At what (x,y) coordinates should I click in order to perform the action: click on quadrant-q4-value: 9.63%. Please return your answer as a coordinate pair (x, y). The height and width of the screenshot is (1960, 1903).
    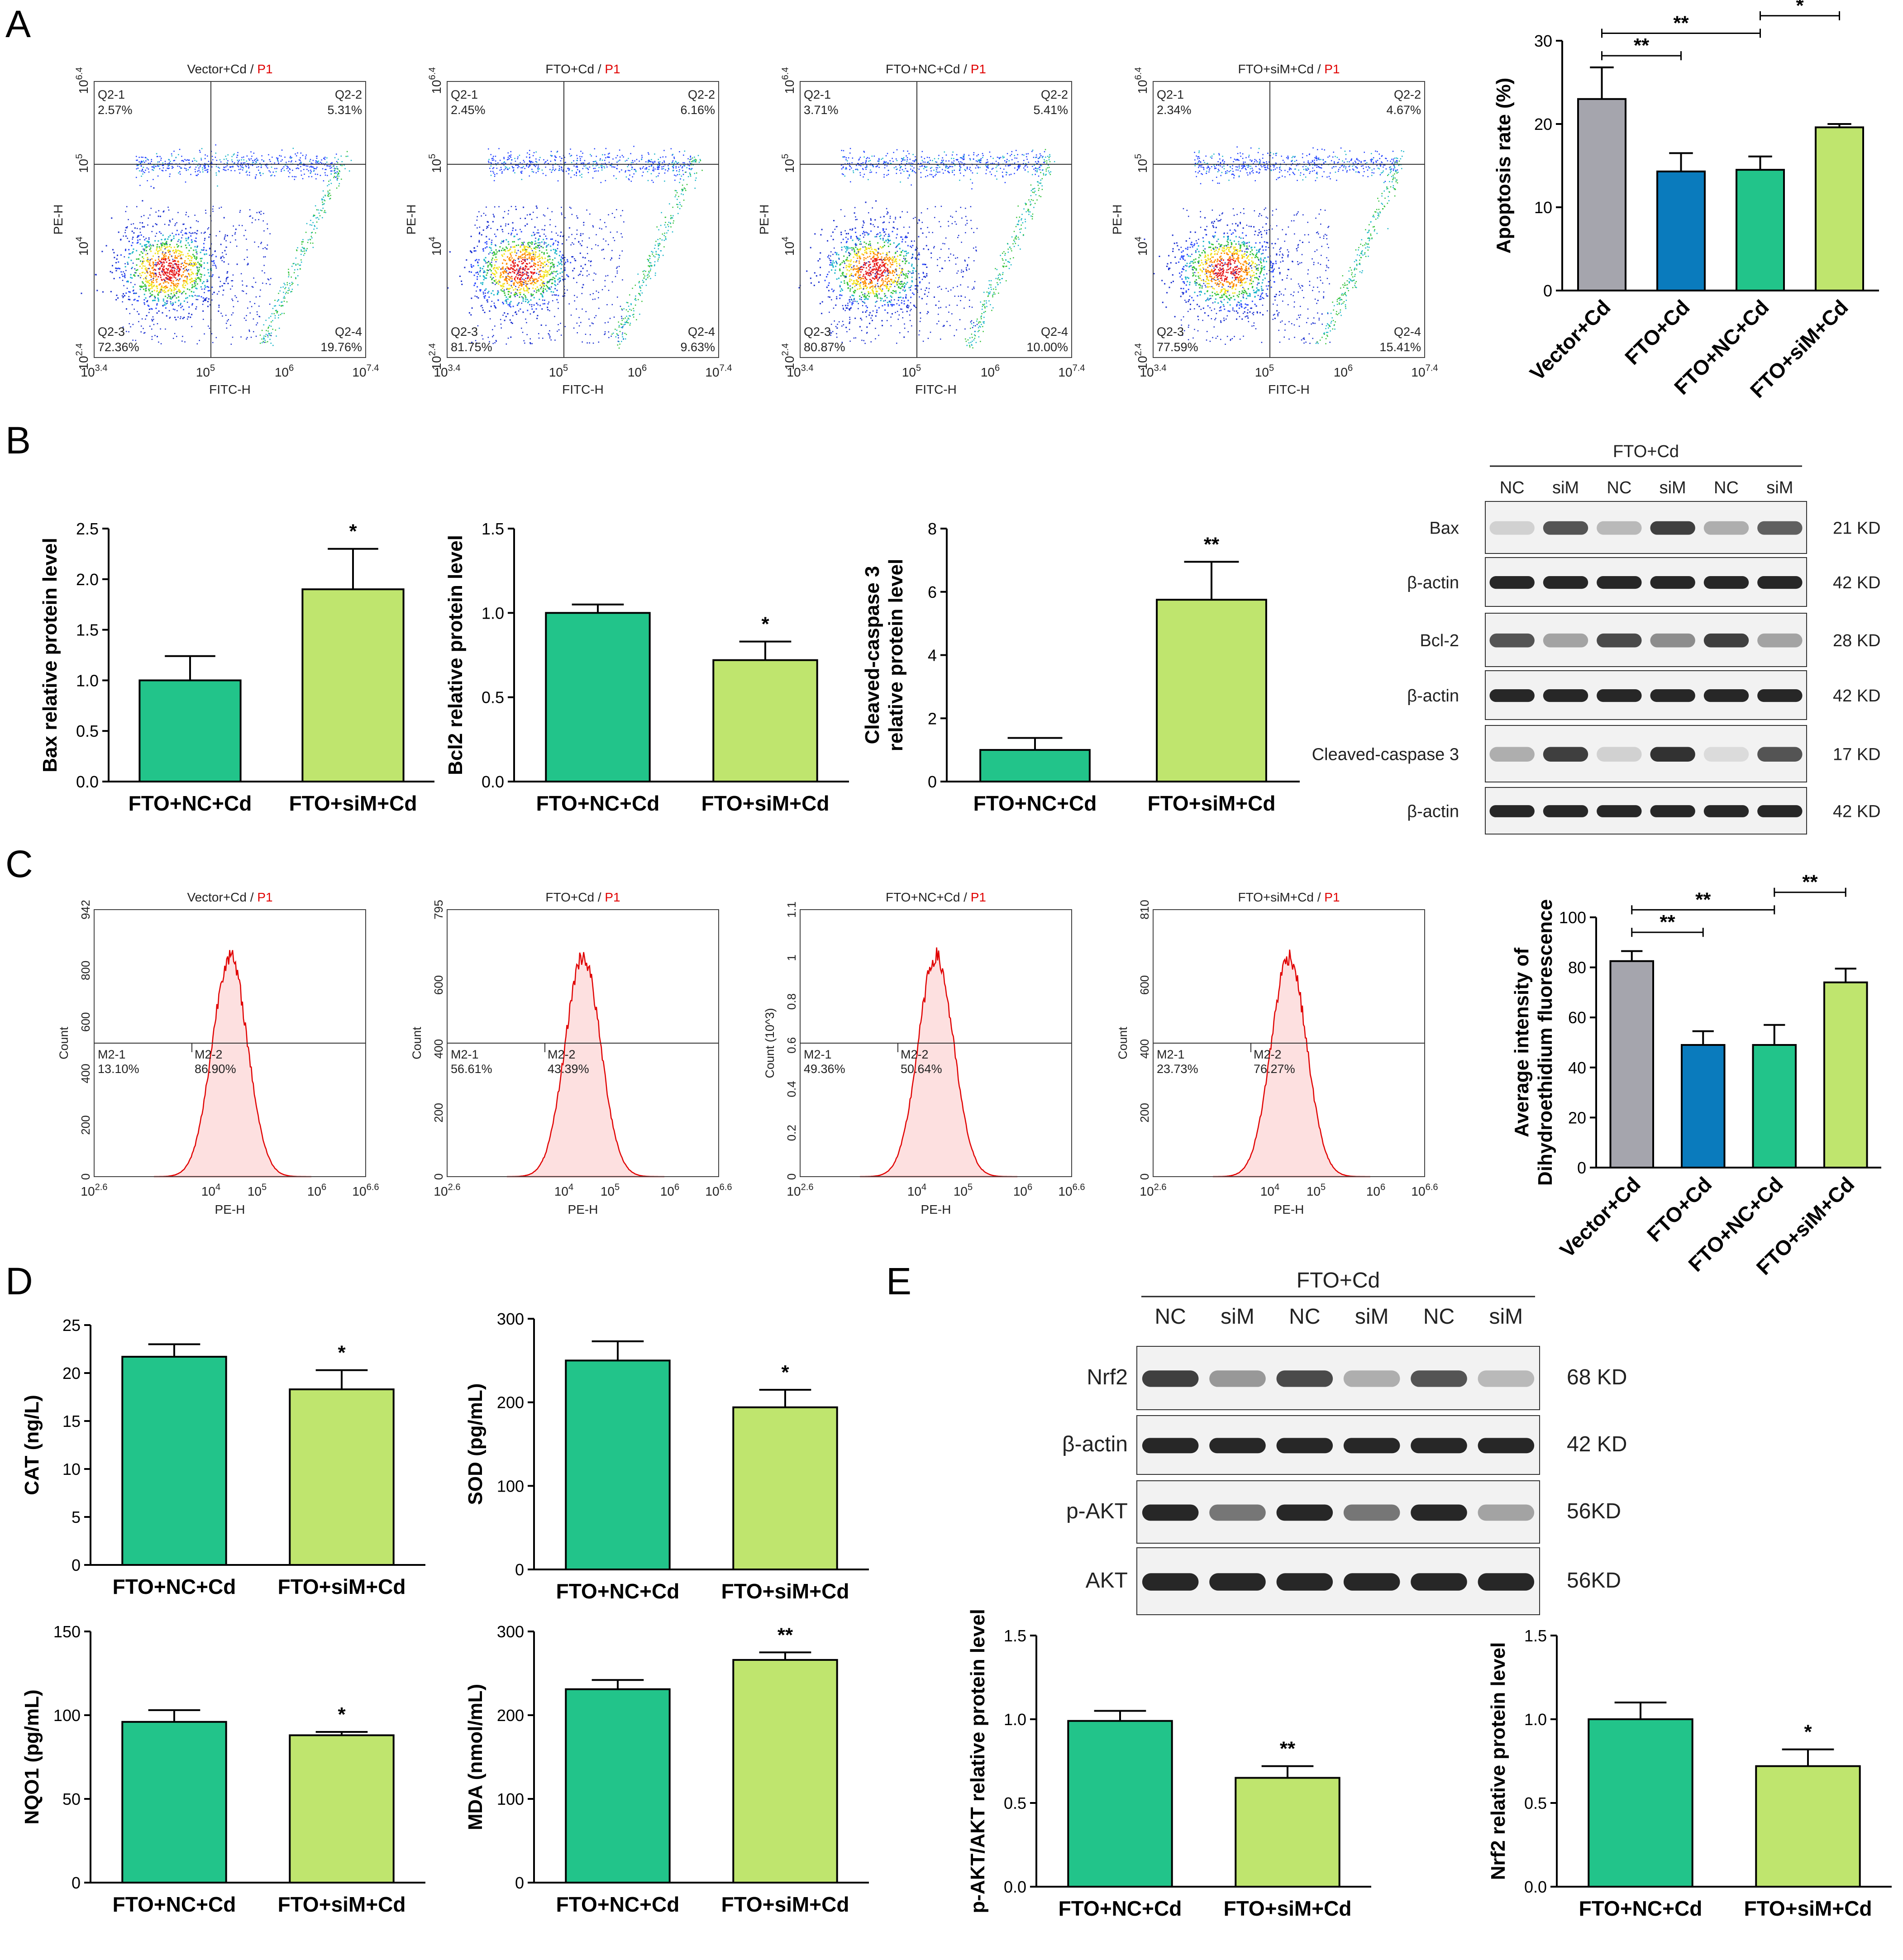
    Looking at the image, I should click on (697, 347).